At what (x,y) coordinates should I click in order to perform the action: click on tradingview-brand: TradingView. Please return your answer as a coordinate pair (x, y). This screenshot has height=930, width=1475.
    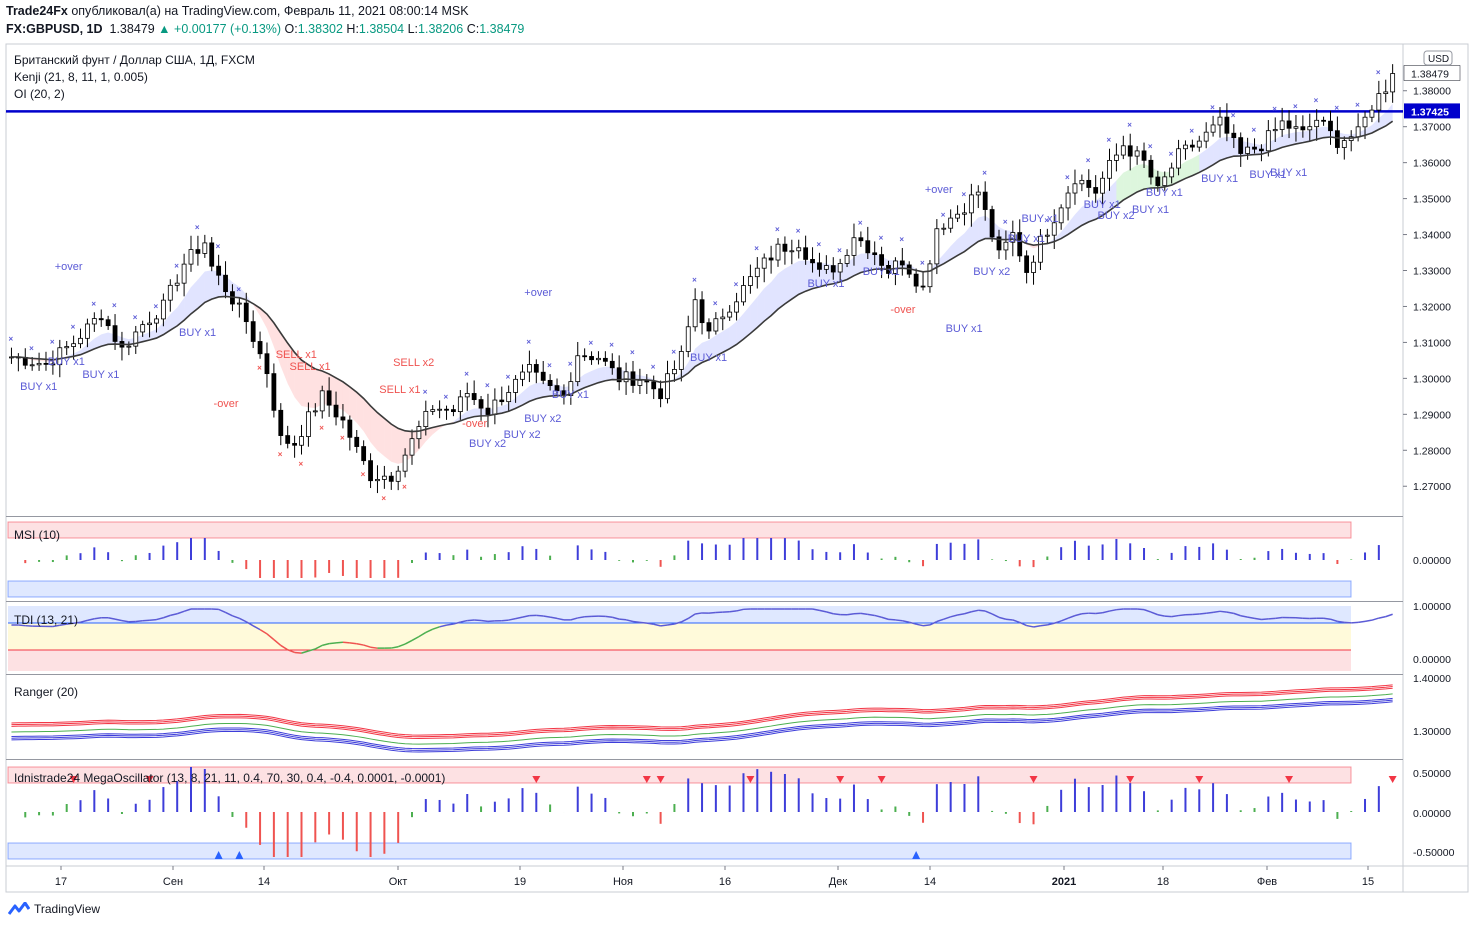
    Looking at the image, I should click on (54, 909).